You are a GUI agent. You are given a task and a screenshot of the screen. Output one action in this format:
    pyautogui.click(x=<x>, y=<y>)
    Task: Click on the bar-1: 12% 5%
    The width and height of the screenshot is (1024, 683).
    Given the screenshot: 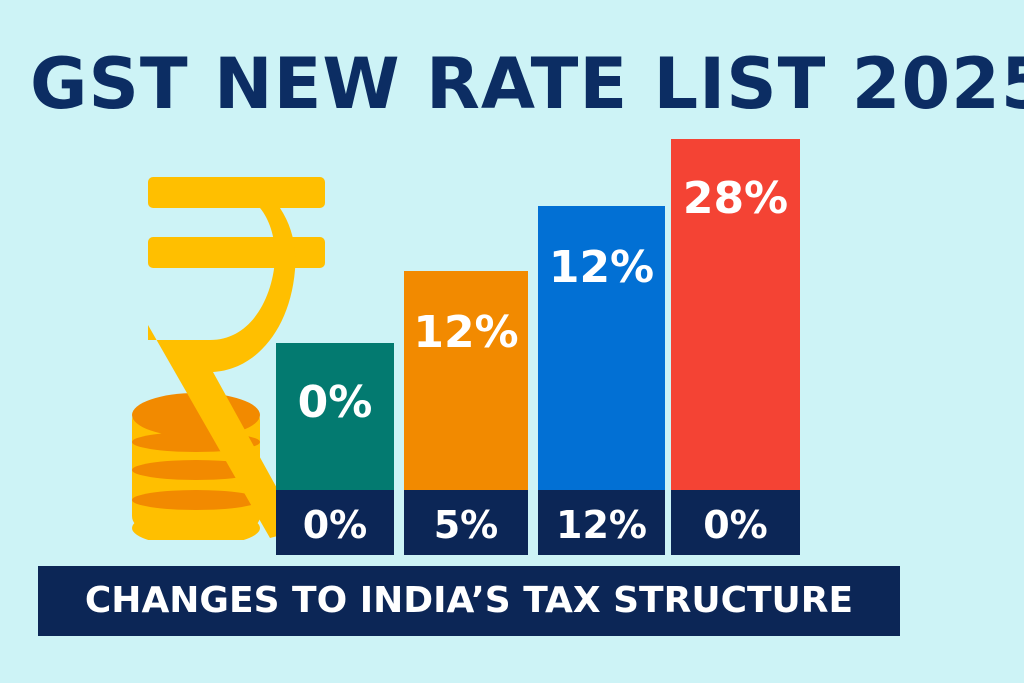 What is the action you would take?
    pyautogui.click(x=466, y=413)
    